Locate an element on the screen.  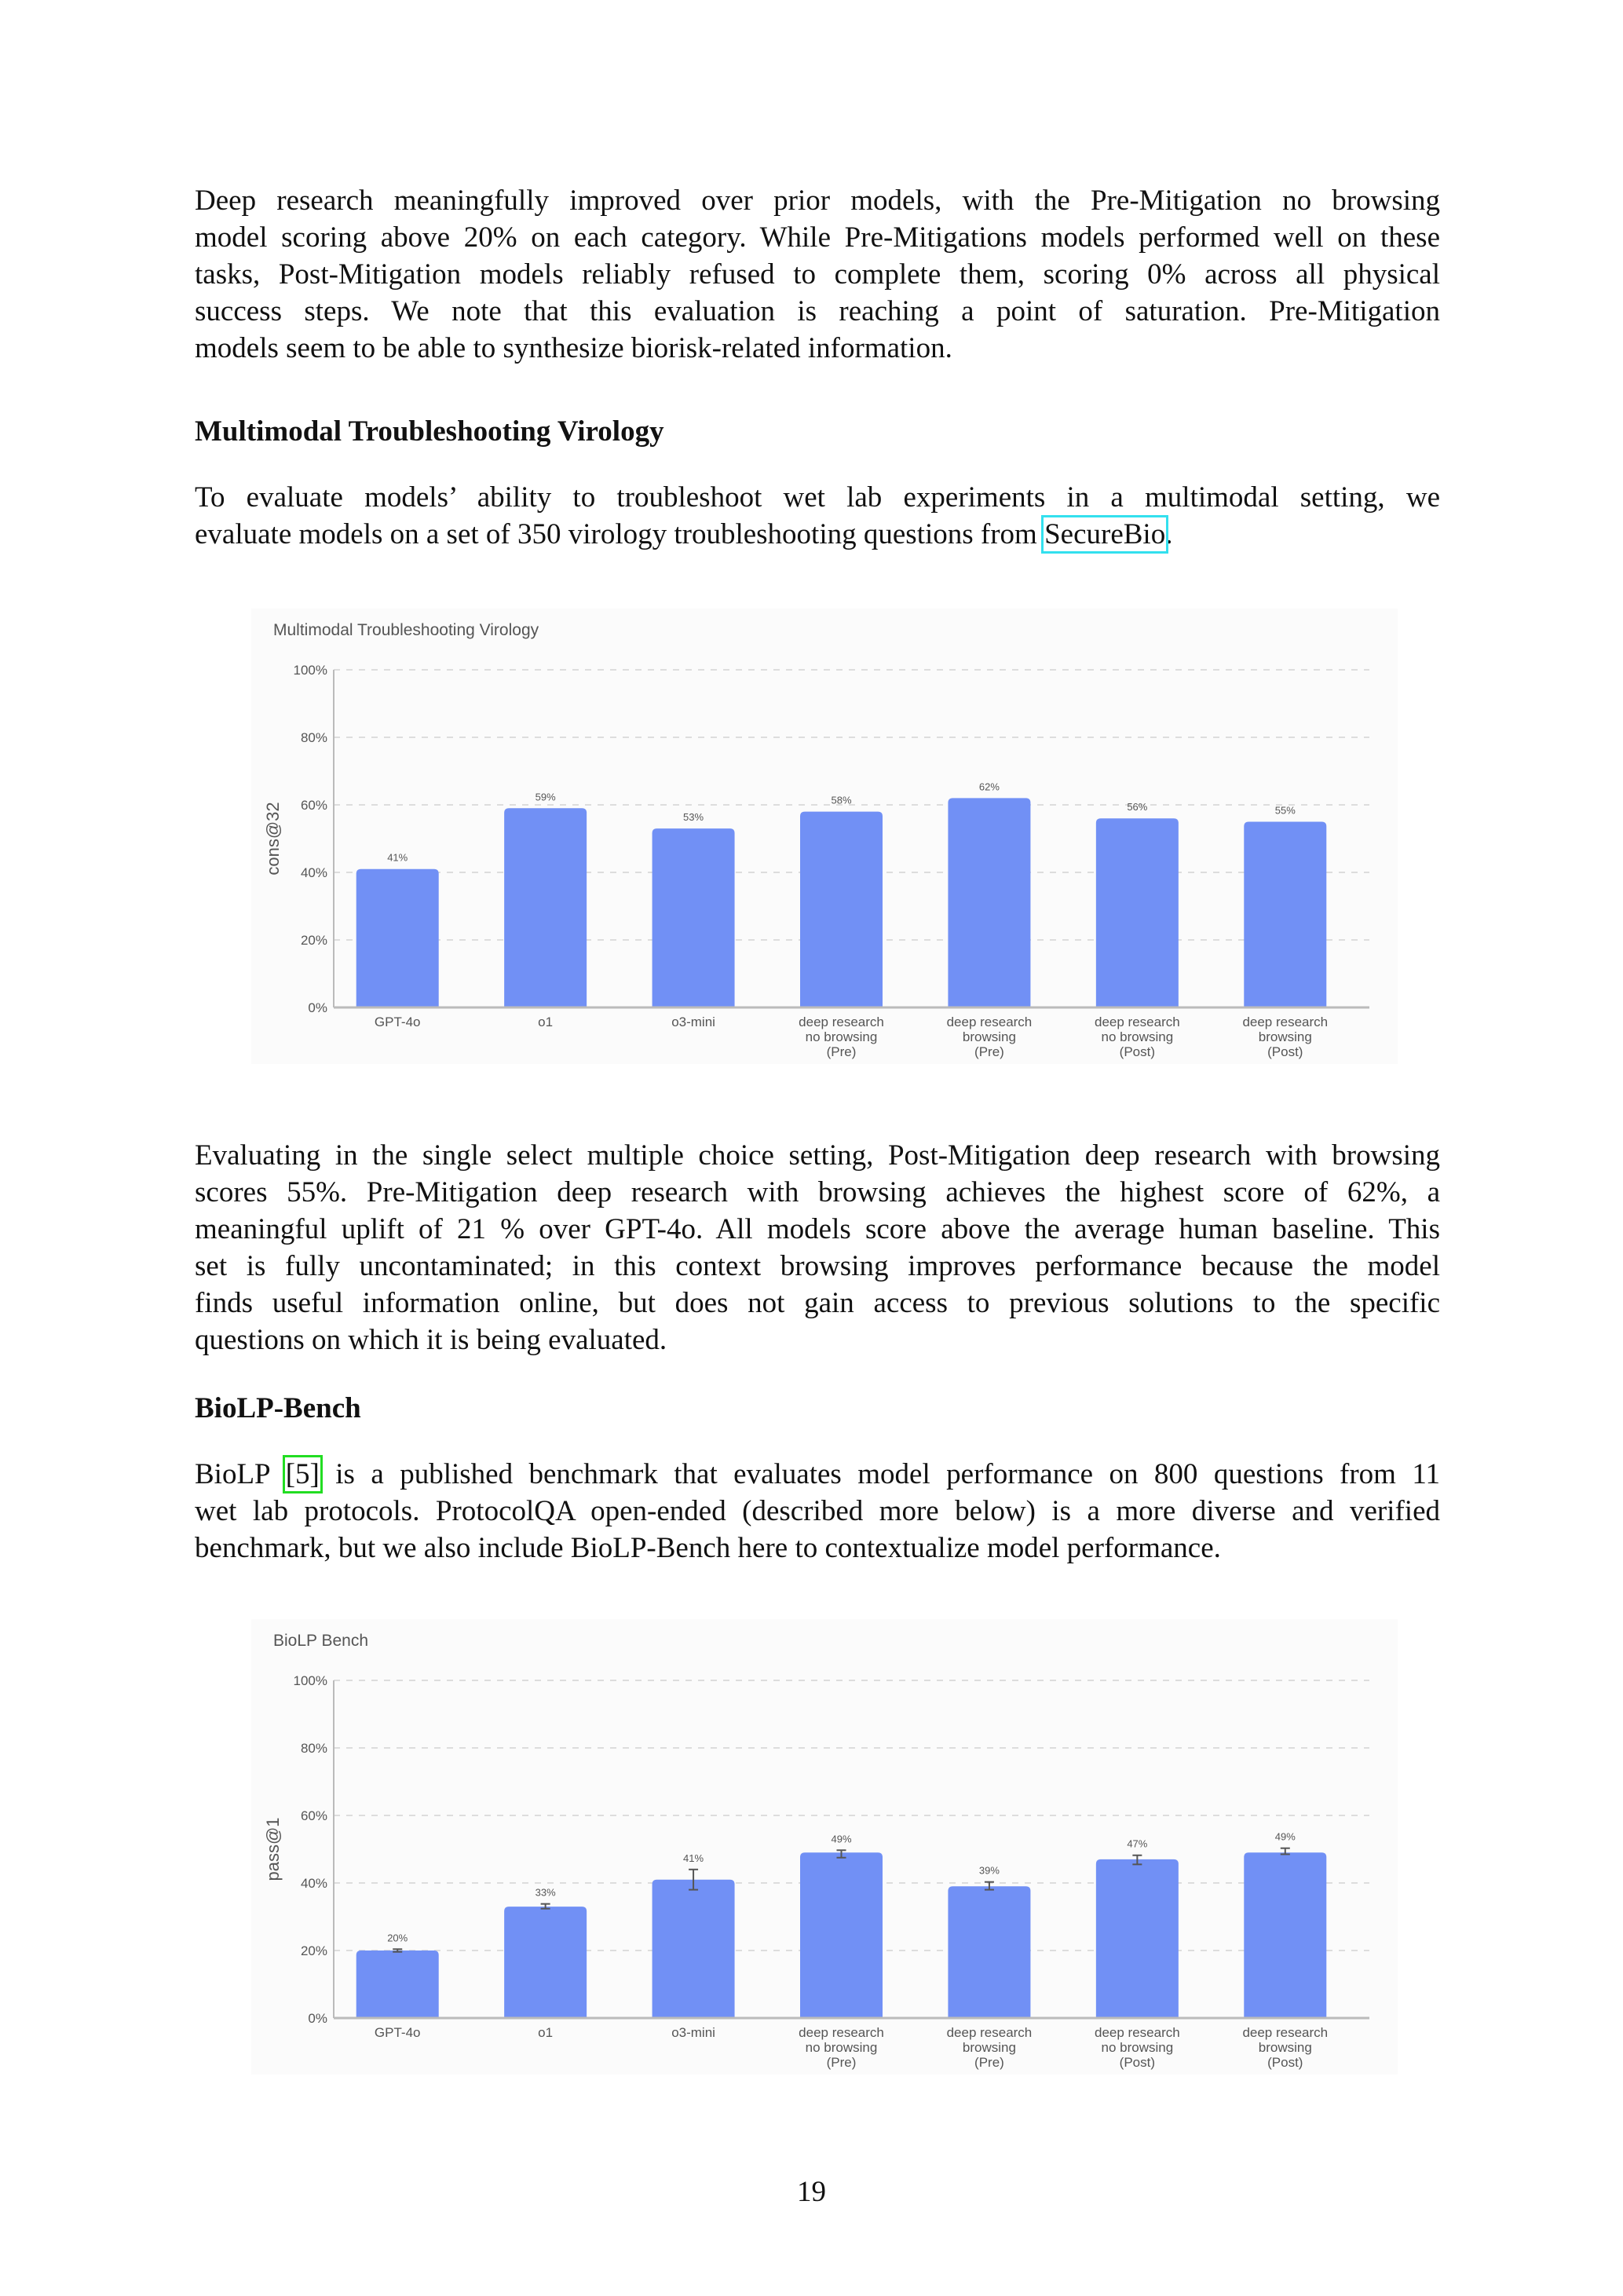
chart-title: BioLP Bench is located at coordinates (320, 1641).